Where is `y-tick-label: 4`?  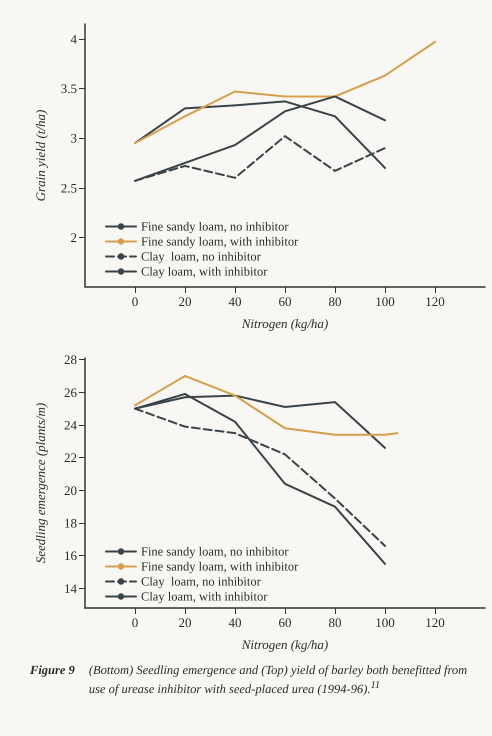
y-tick-label: 4 is located at coordinates (74, 38).